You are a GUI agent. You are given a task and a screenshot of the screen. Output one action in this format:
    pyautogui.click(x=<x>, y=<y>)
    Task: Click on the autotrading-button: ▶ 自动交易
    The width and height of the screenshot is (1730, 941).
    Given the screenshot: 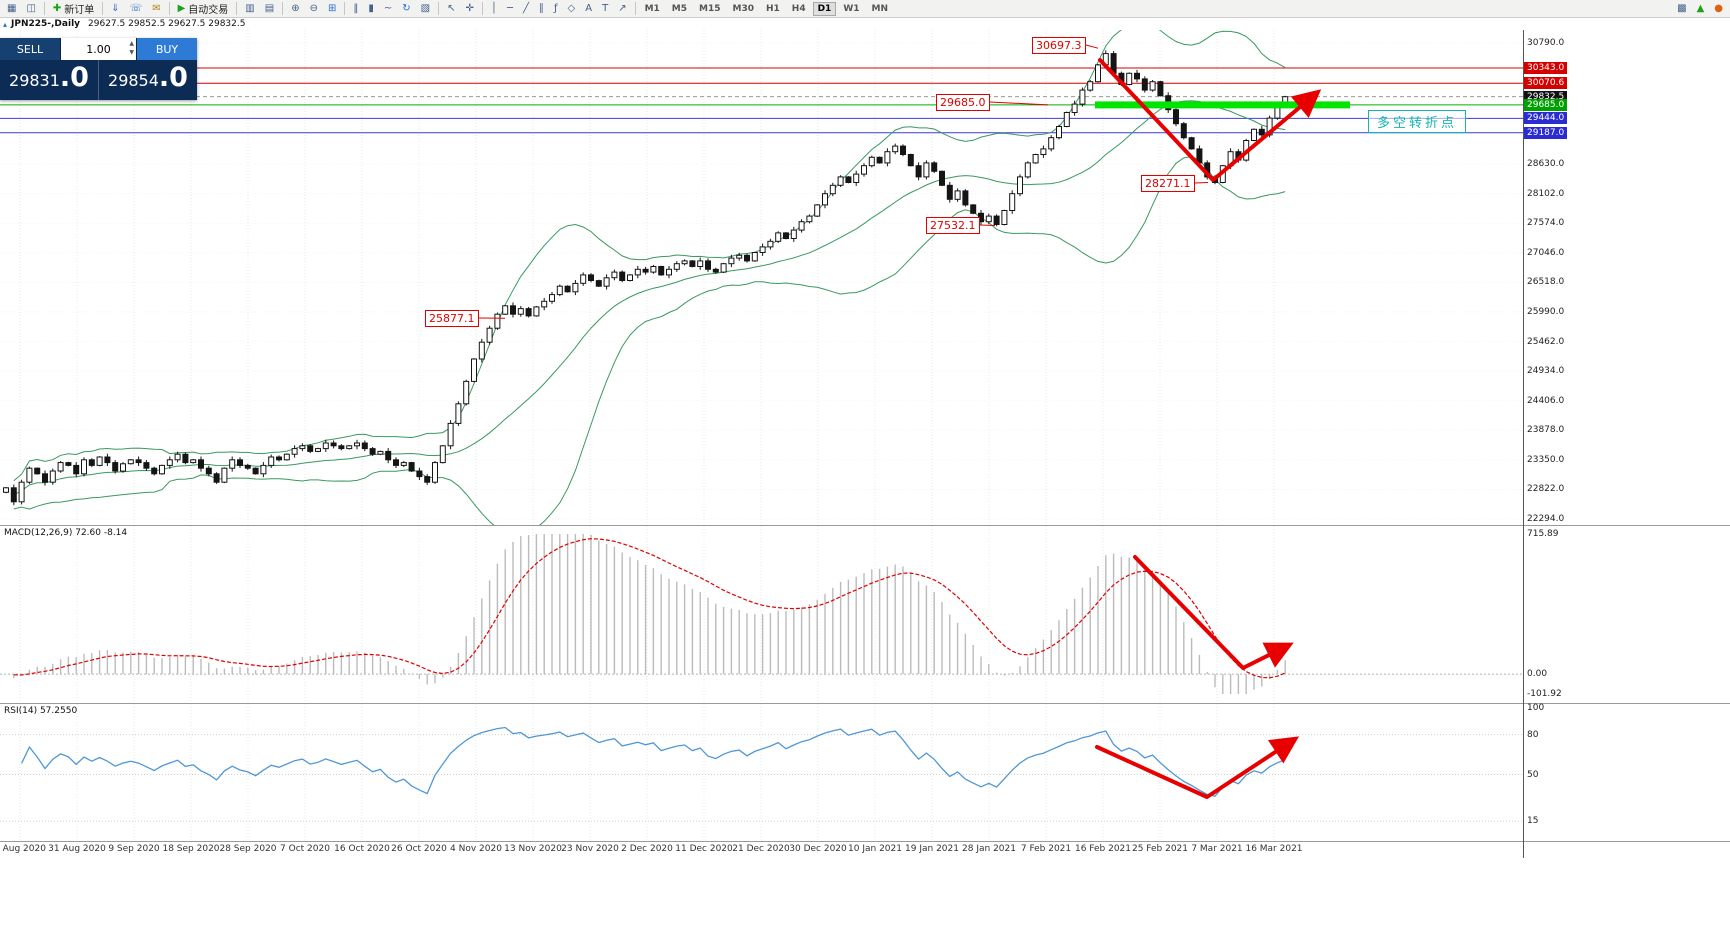 What is the action you would take?
    pyautogui.click(x=203, y=9)
    